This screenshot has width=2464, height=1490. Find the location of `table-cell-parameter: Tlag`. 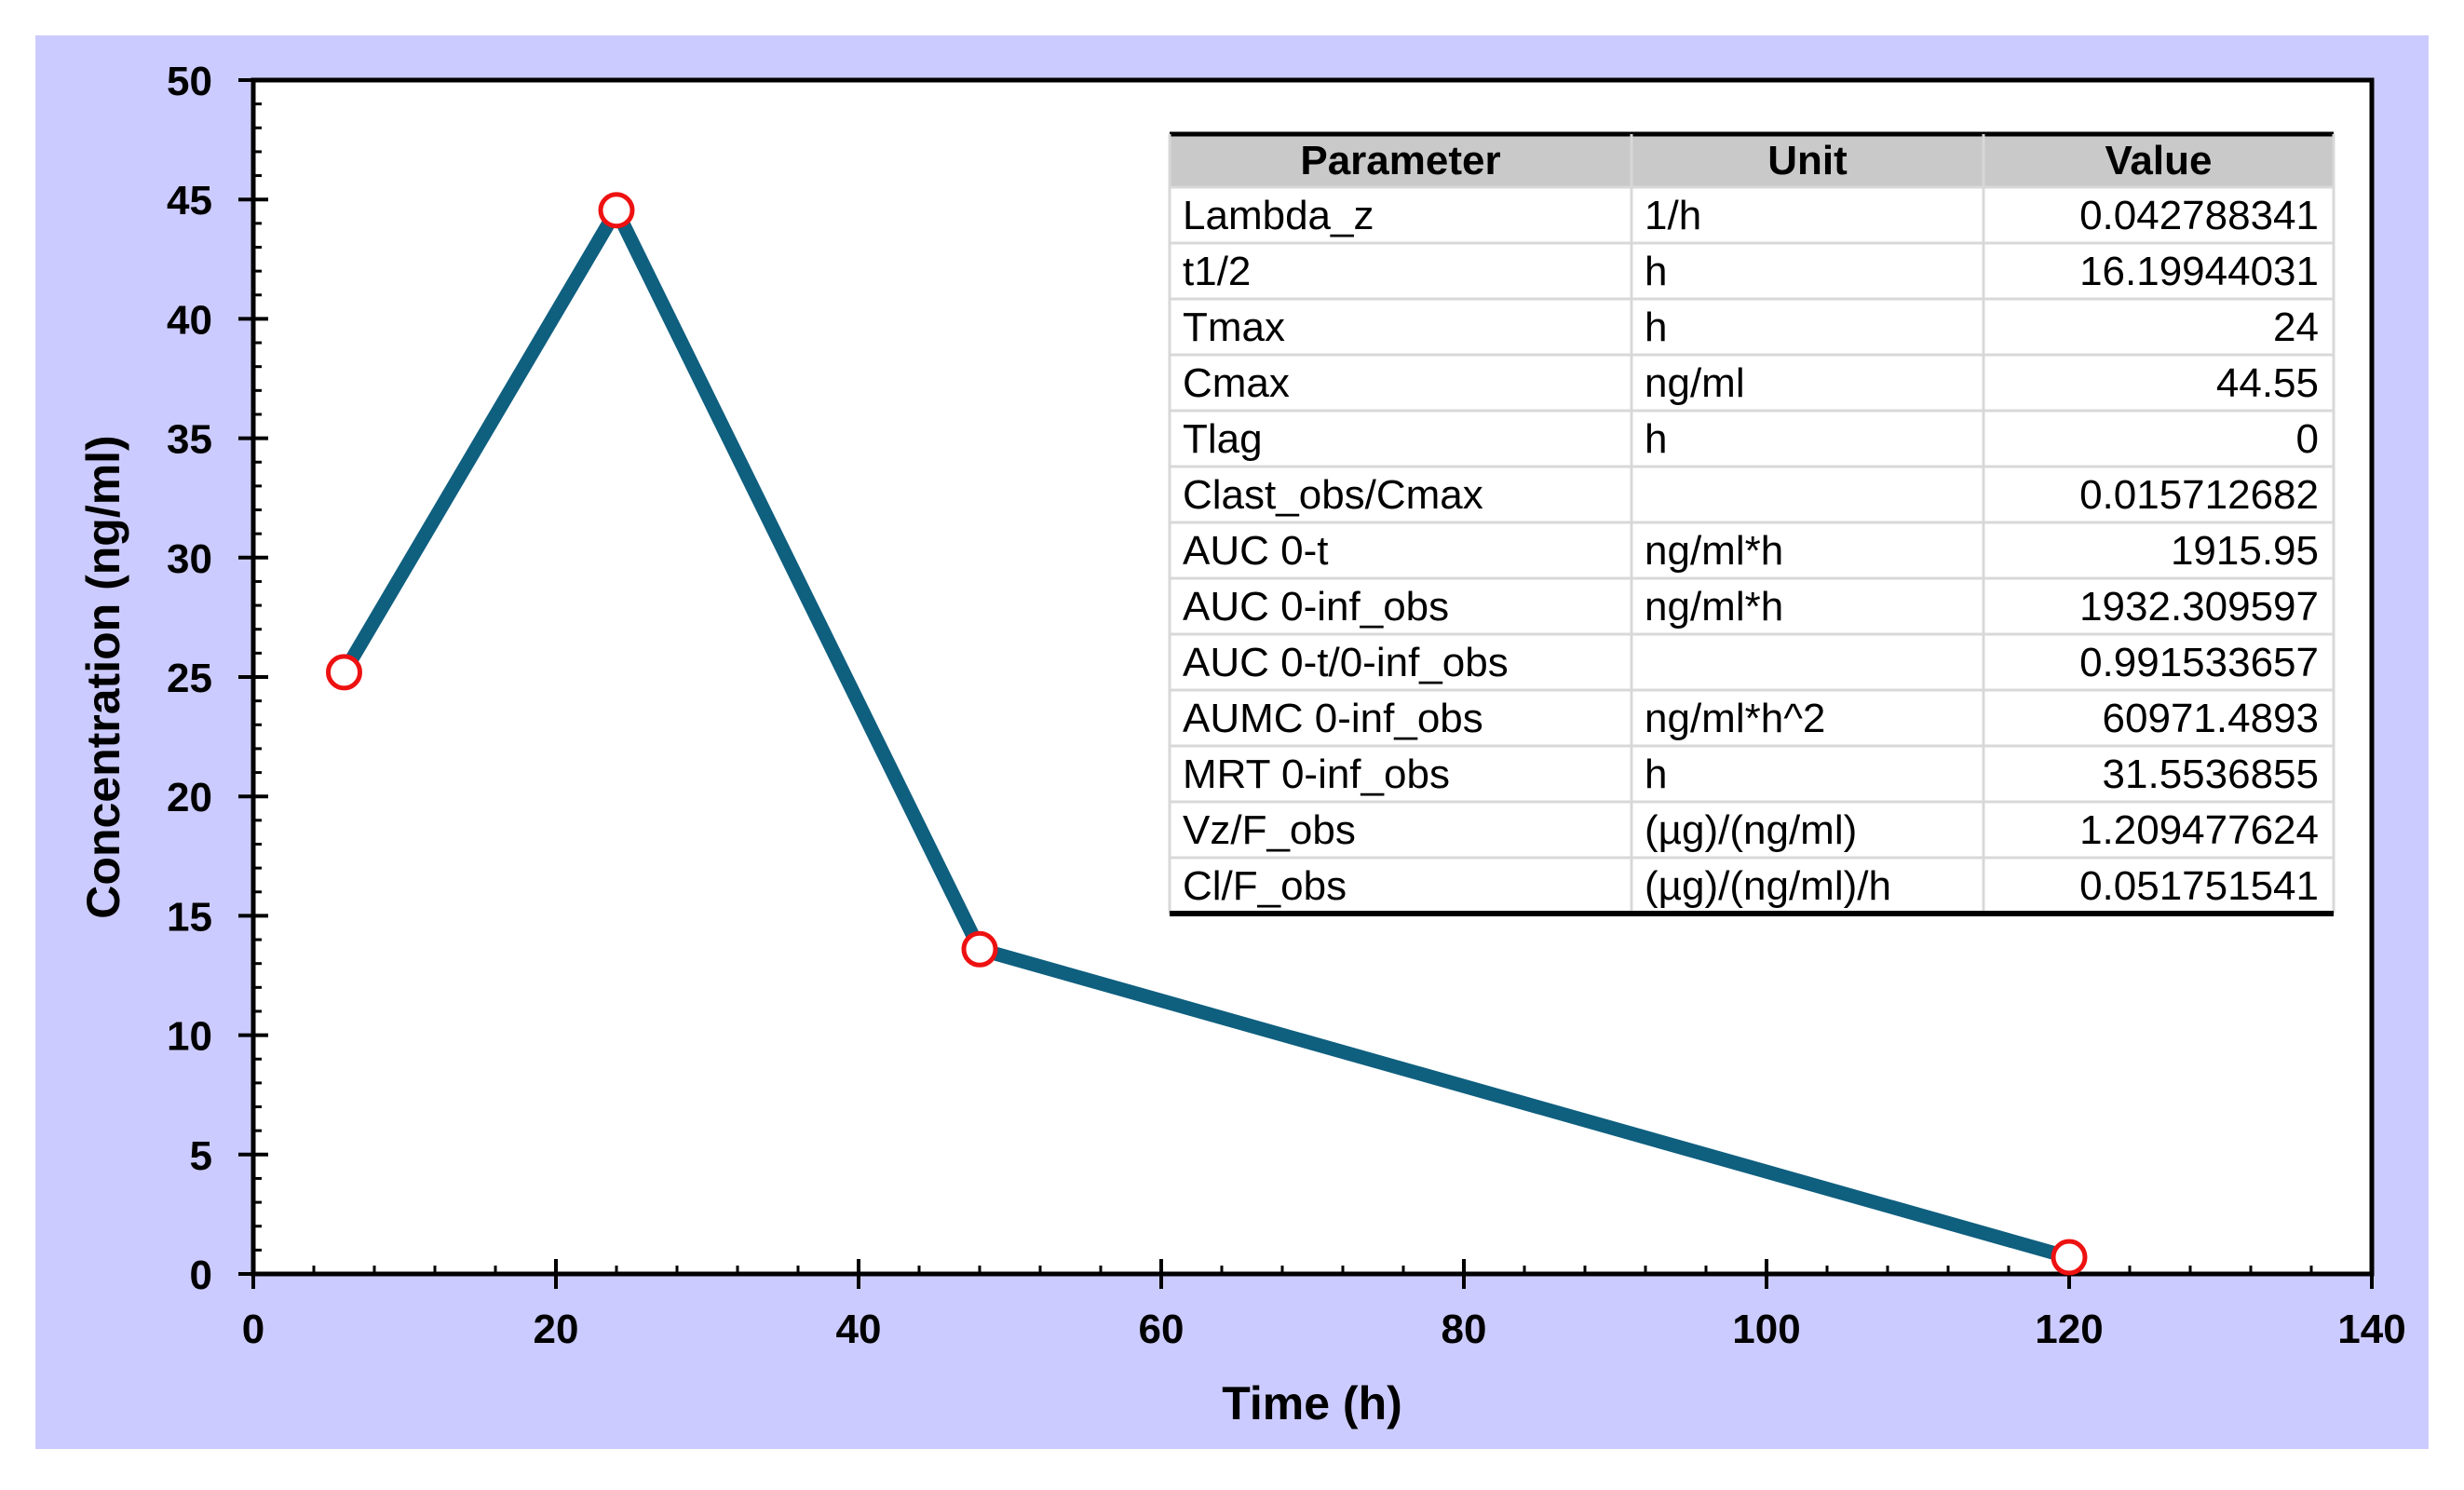

table-cell-parameter: Tlag is located at coordinates (1223, 439).